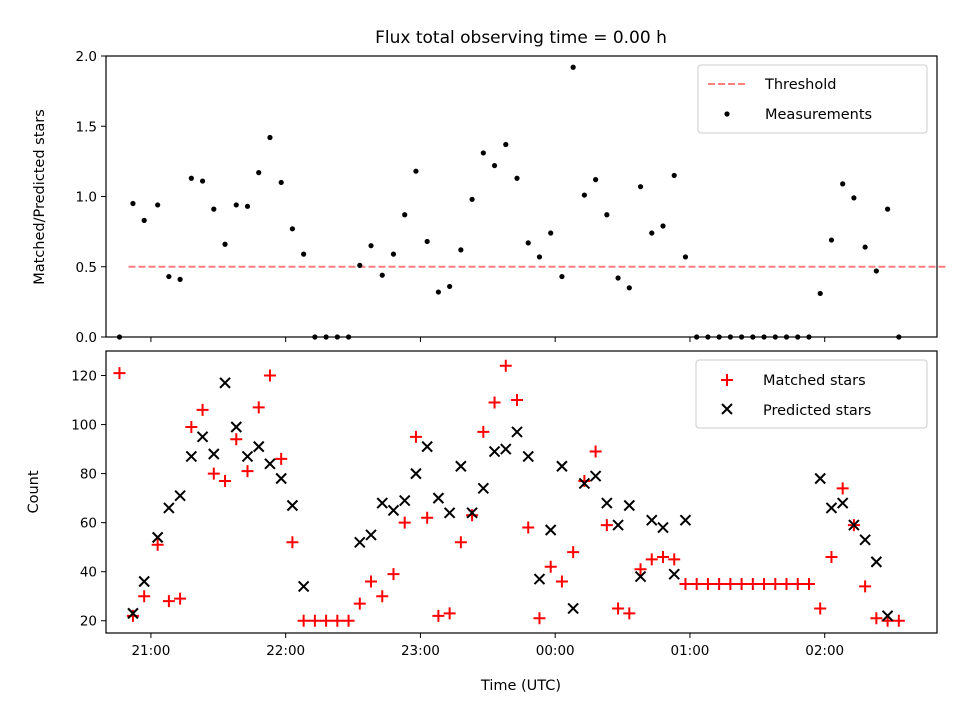 The image size is (960, 720). What do you see at coordinates (811, 394) in the screenshot?
I see `bottom-legend-box` at bounding box center [811, 394].